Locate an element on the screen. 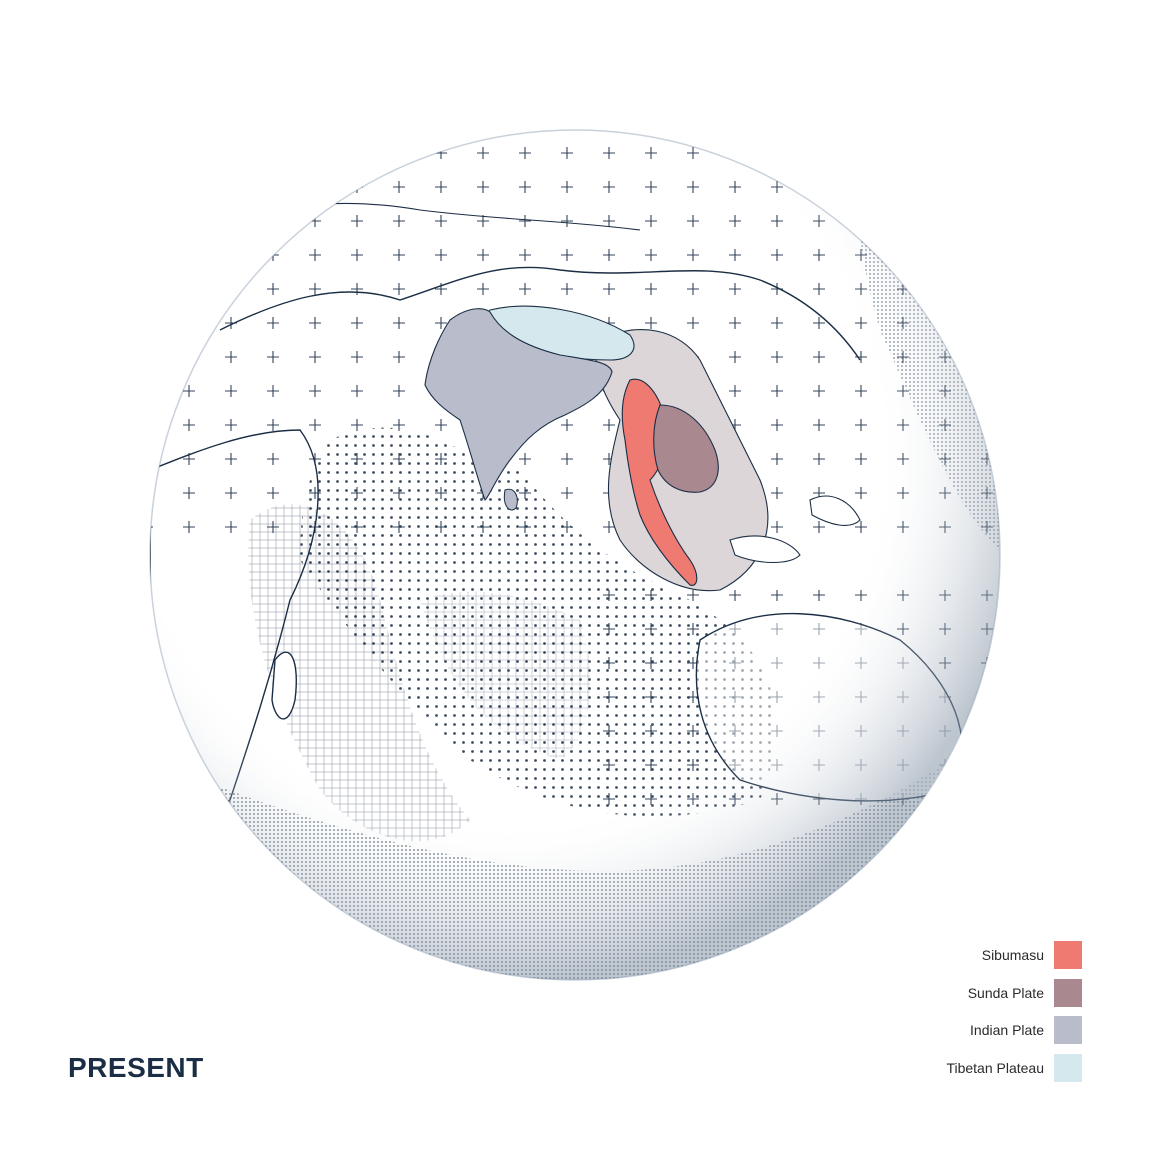 This screenshot has width=1150, height=1150. legend-label: Indian Plate is located at coordinates (1007, 1030).